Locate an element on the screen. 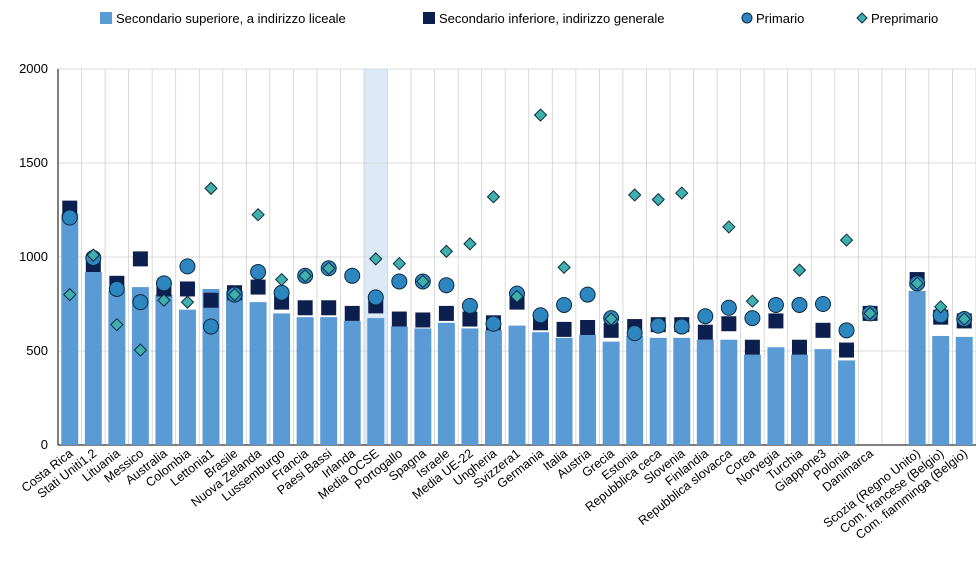  legend-swatch-lower-secondary is located at coordinates (429, 18).